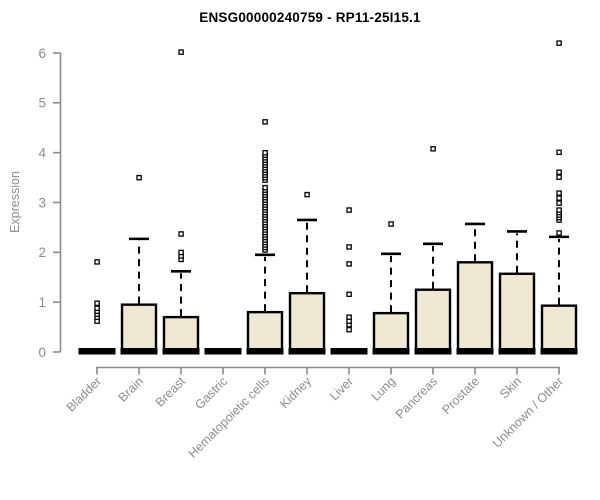 Image resolution: width=600 pixels, height=500 pixels. Describe the element at coordinates (42, 352) in the screenshot. I see `y-tick-label: 0` at that location.